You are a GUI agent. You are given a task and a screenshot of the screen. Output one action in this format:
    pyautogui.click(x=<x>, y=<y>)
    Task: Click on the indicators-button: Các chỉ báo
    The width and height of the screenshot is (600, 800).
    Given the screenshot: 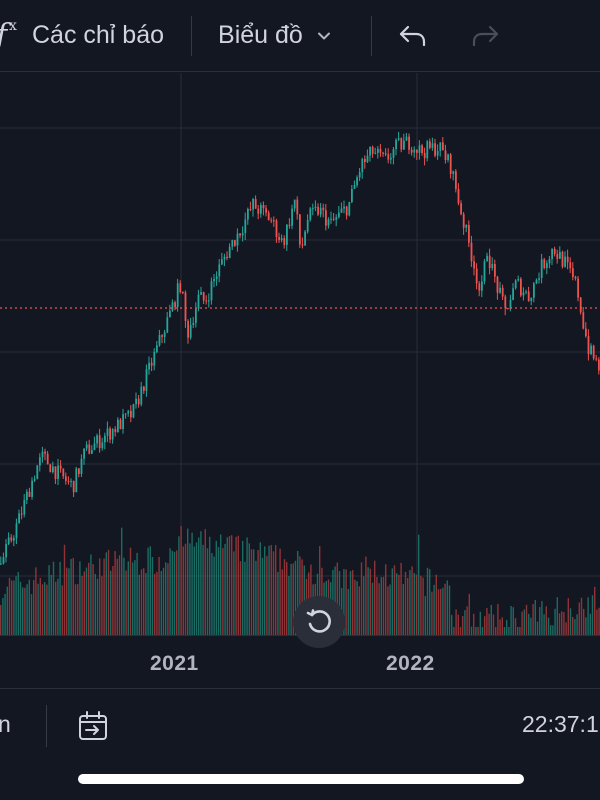 What is the action you would take?
    pyautogui.click(x=98, y=35)
    